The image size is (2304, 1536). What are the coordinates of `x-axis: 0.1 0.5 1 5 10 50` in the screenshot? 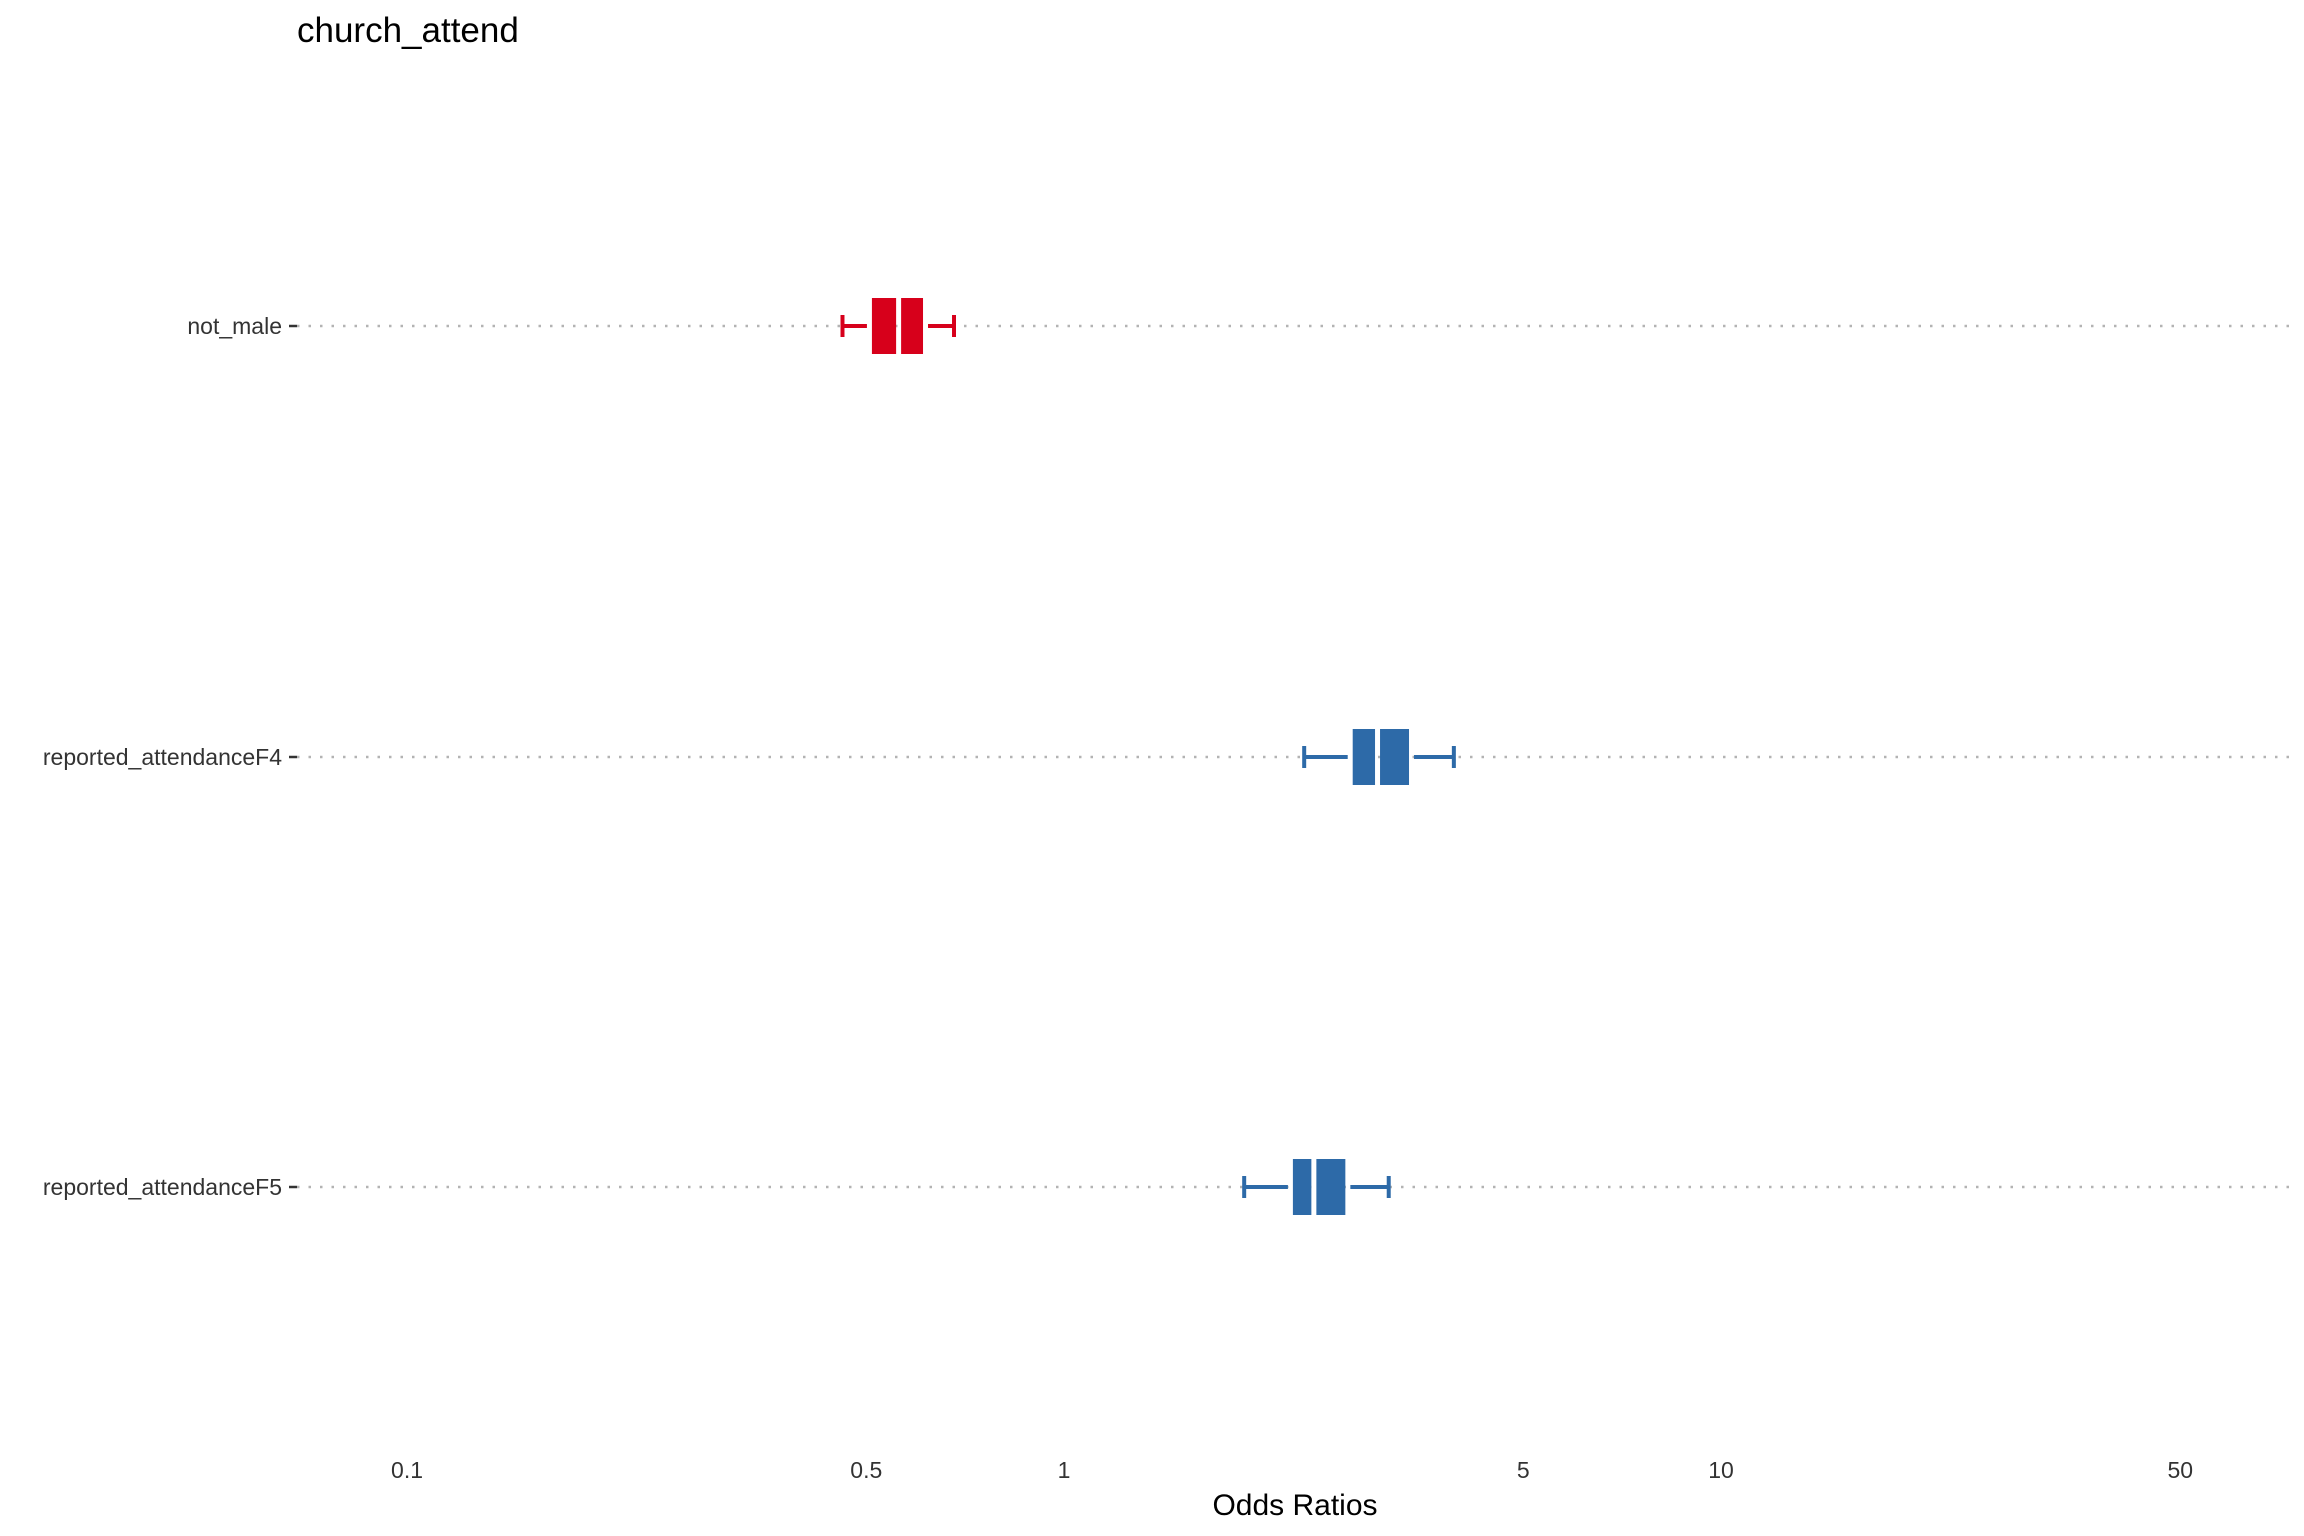 It's located at (1292, 1470).